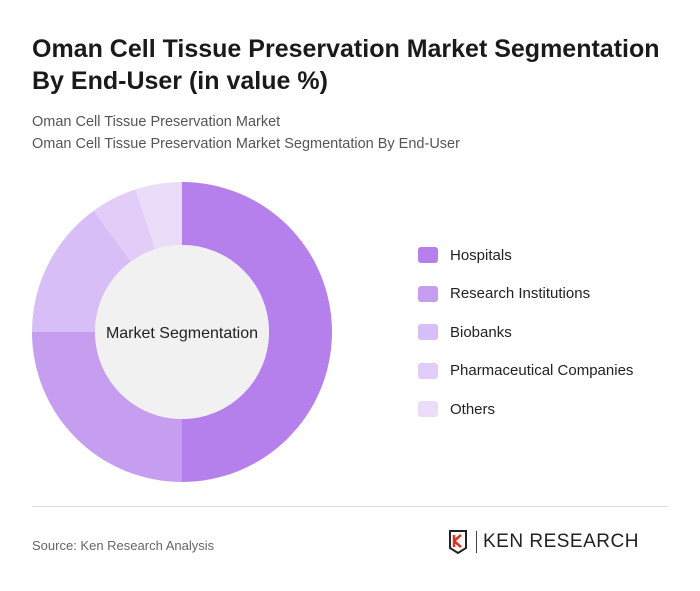  Describe the element at coordinates (350, 506) in the screenshot. I see `divider` at that location.